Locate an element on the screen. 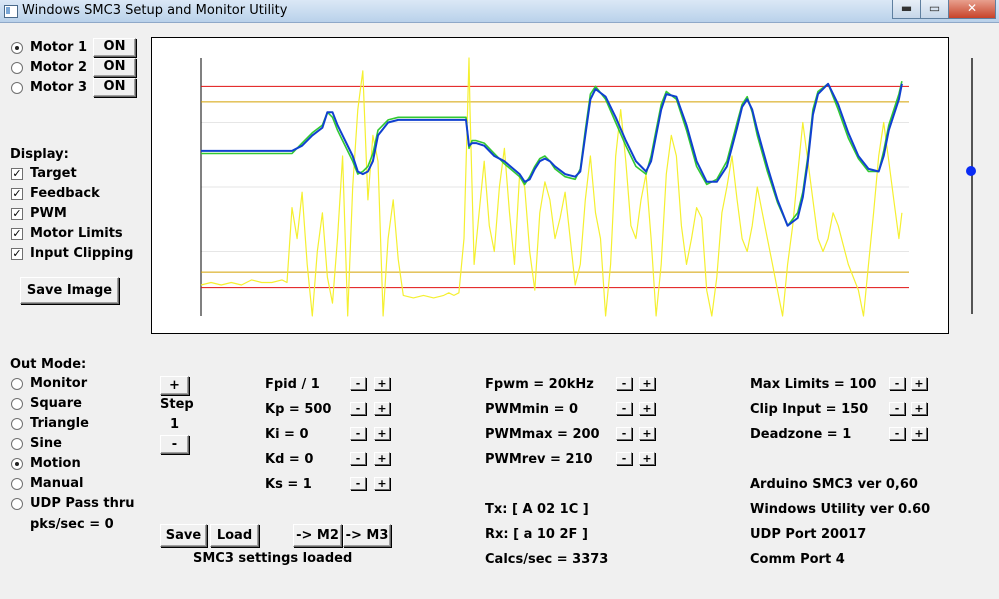  step-plus-button: + is located at coordinates (174, 385).